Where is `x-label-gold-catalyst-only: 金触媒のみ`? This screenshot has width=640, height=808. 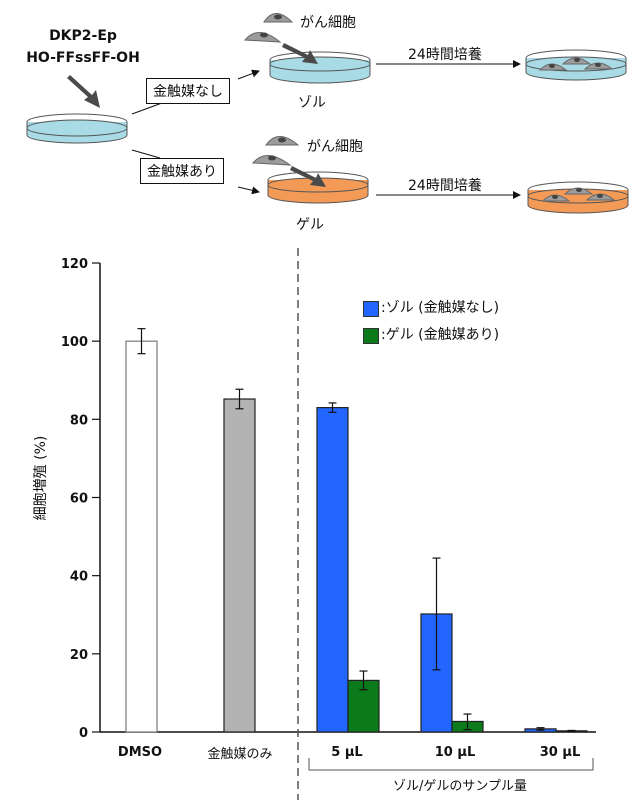 x-label-gold-catalyst-only: 金触媒のみ is located at coordinates (240, 754).